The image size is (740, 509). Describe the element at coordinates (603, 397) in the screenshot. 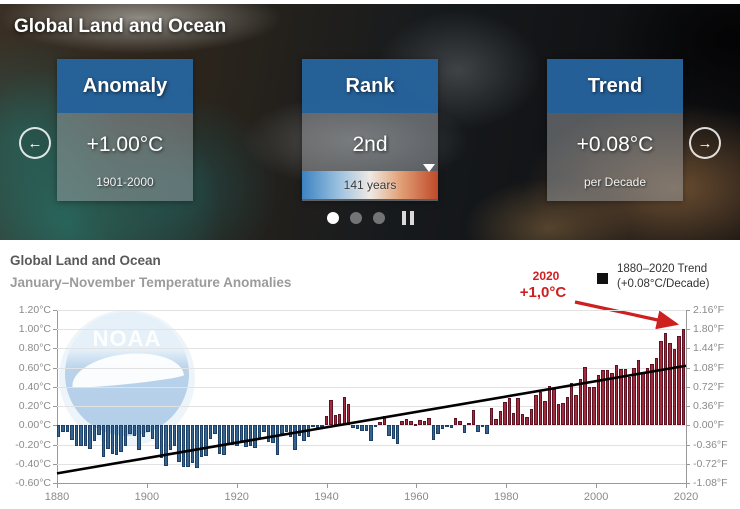

I see `anomaly-bar-2002` at that location.